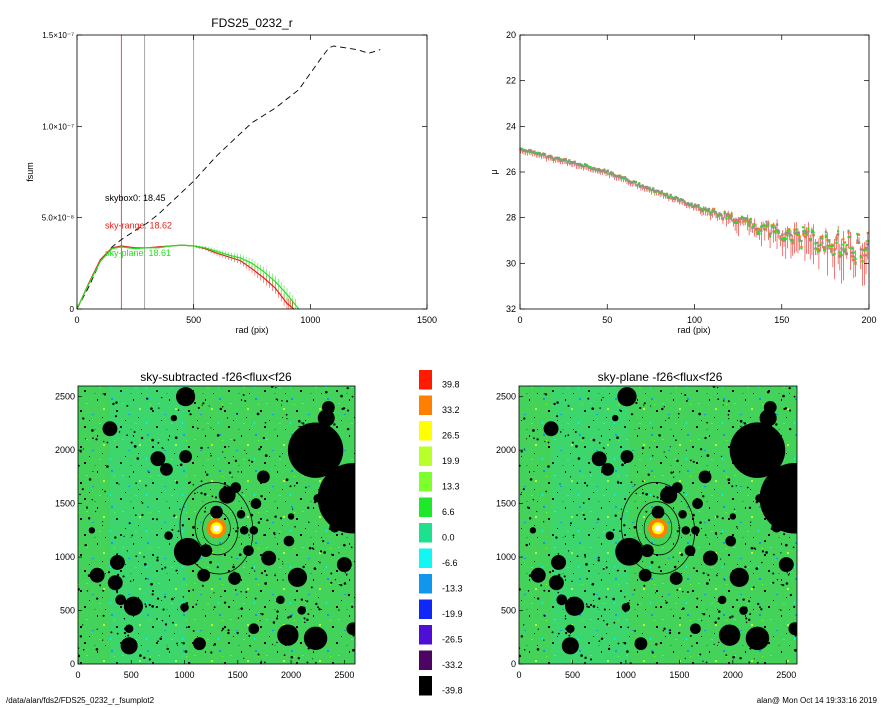 The width and height of the screenshot is (885, 708). I want to click on image-left-ytick-label: 2000, so click(65, 450).